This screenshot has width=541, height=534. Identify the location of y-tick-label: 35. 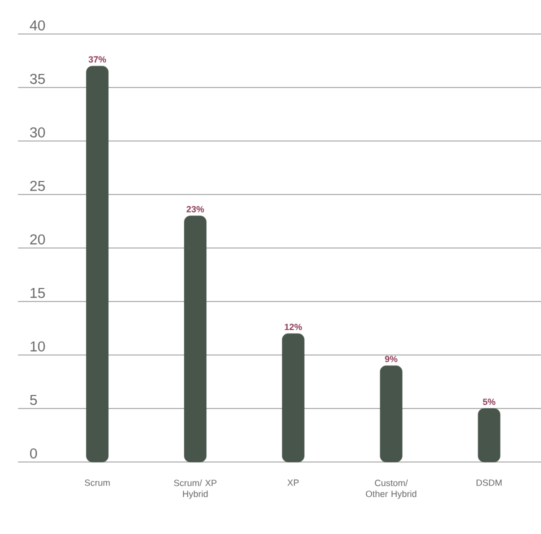
(37, 79).